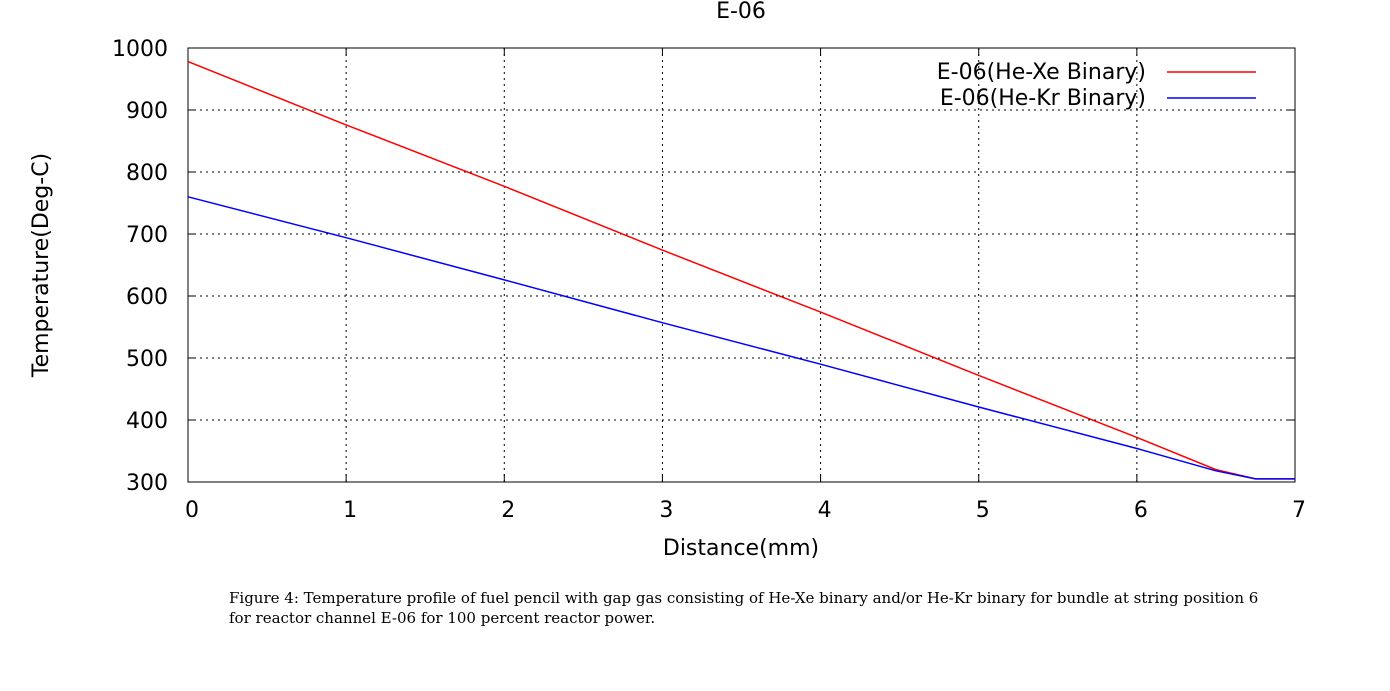  Describe the element at coordinates (508, 510) in the screenshot. I see `x-tick-label: 2` at that location.